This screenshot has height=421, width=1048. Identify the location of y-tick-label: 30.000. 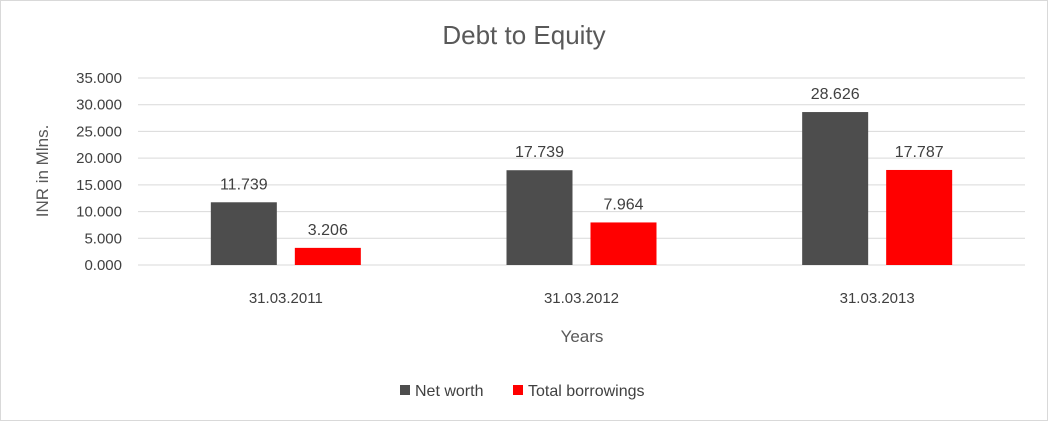
(99, 105).